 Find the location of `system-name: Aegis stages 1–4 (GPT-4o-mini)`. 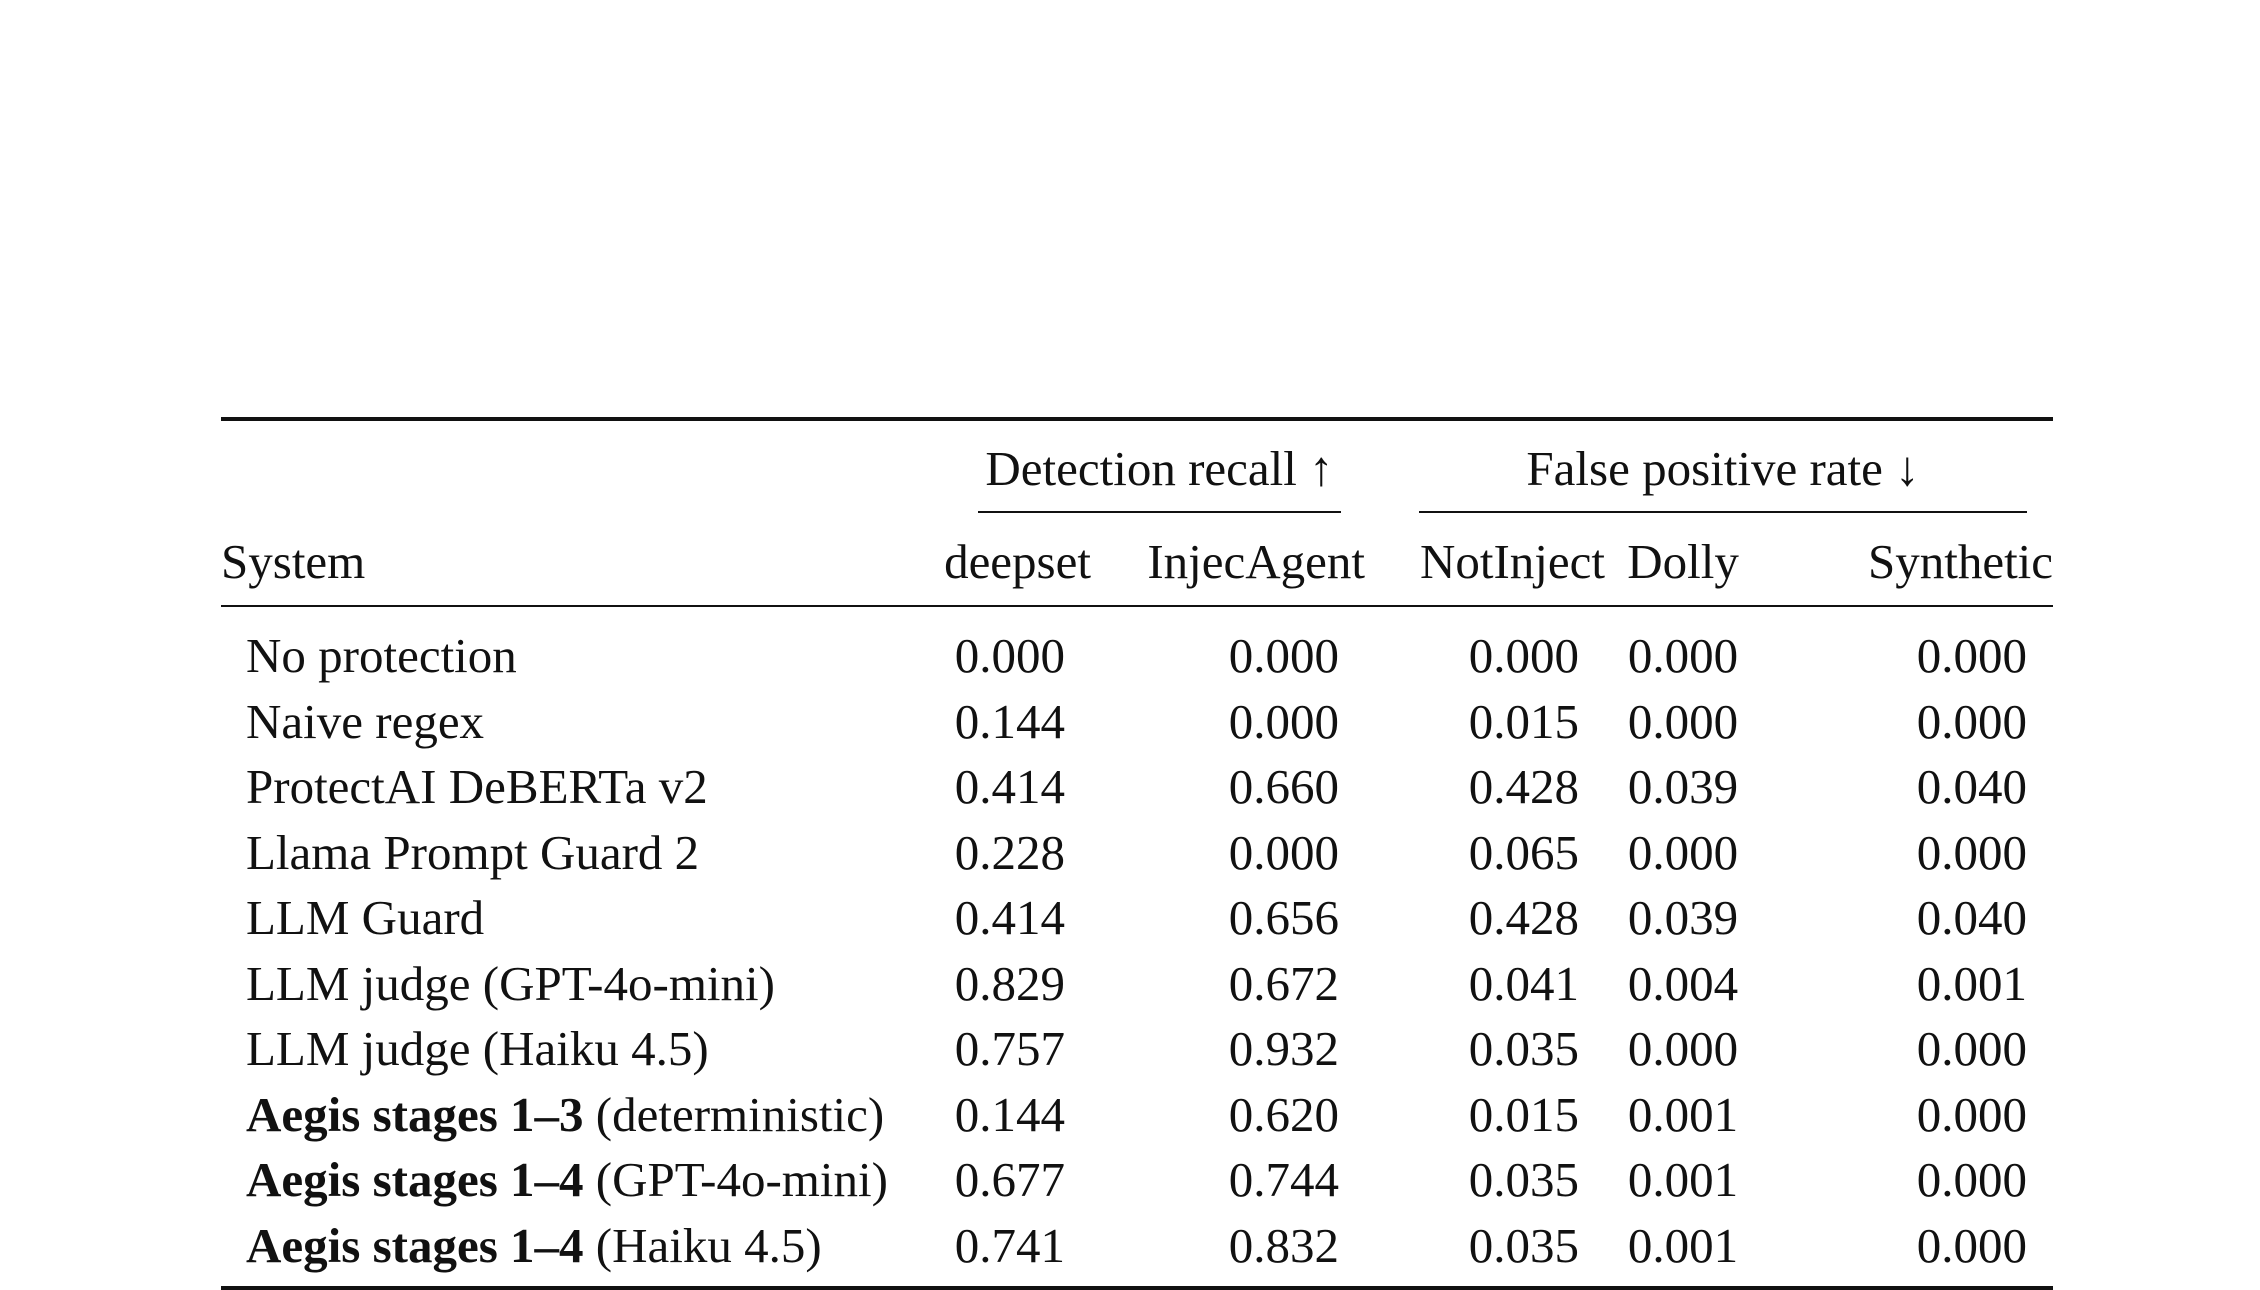

system-name: Aegis stages 1–4 (GPT-4o-mini) is located at coordinates (580, 1180).